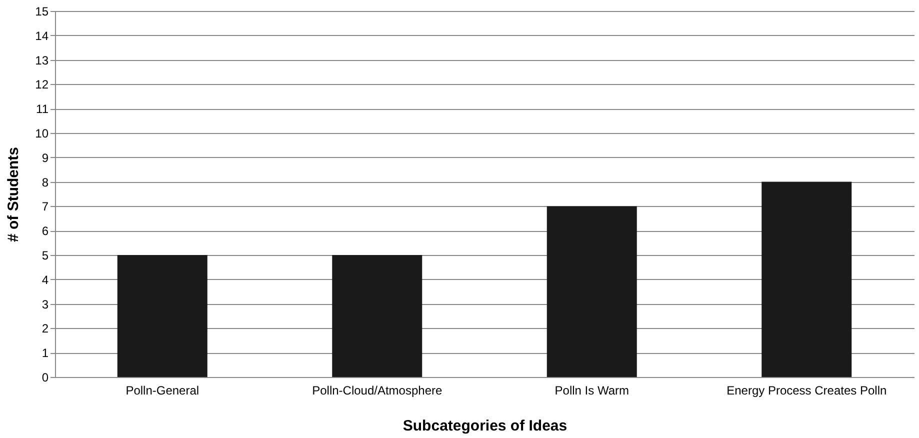  What do you see at coordinates (45, 304) in the screenshot?
I see `y-tick-label: 3` at bounding box center [45, 304].